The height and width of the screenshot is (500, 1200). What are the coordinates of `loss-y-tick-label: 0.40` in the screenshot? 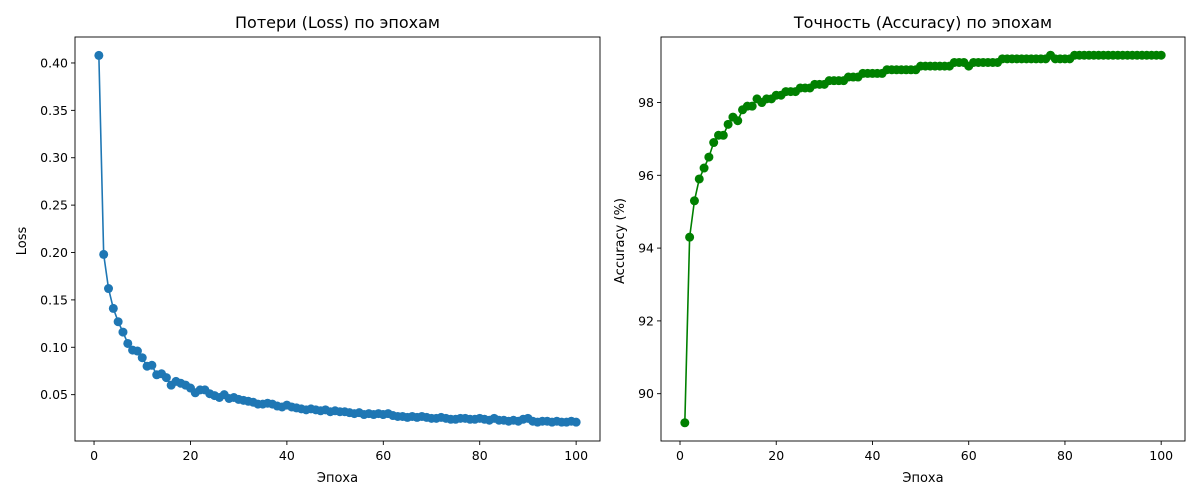 It's located at (54, 62).